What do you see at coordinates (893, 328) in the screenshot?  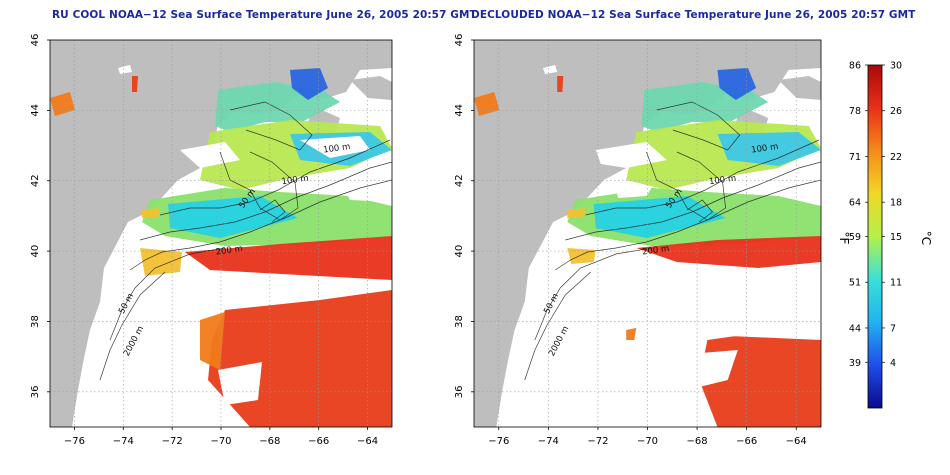 I see `colorbar-celsius-label: 7` at bounding box center [893, 328].